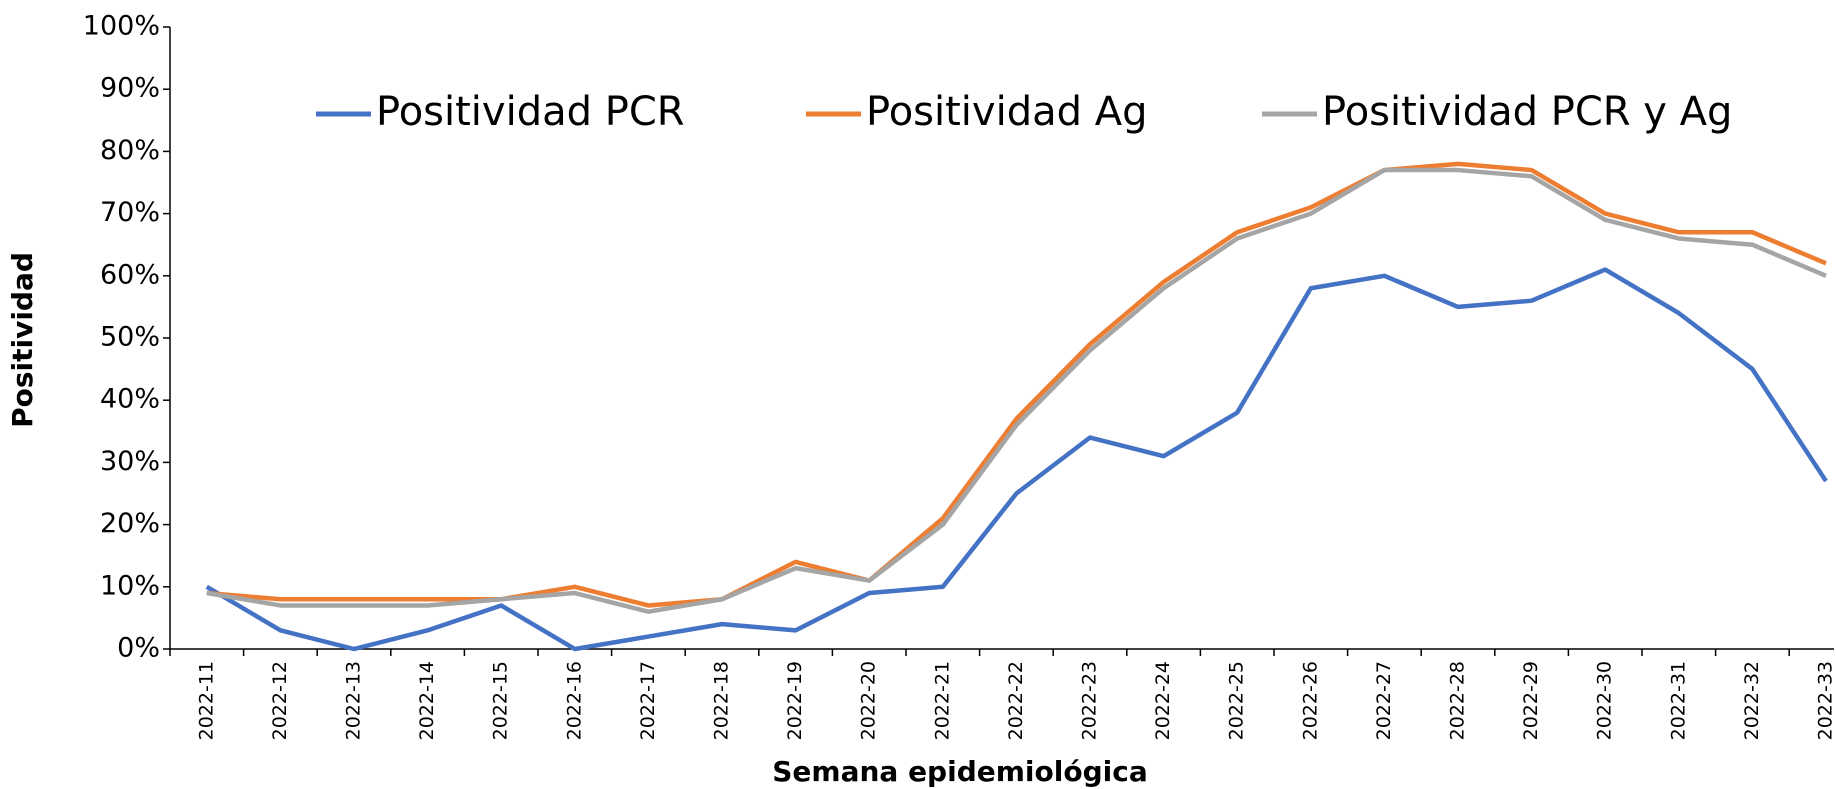  I want to click on x-tick-label: 2022-23, so click(1090, 700).